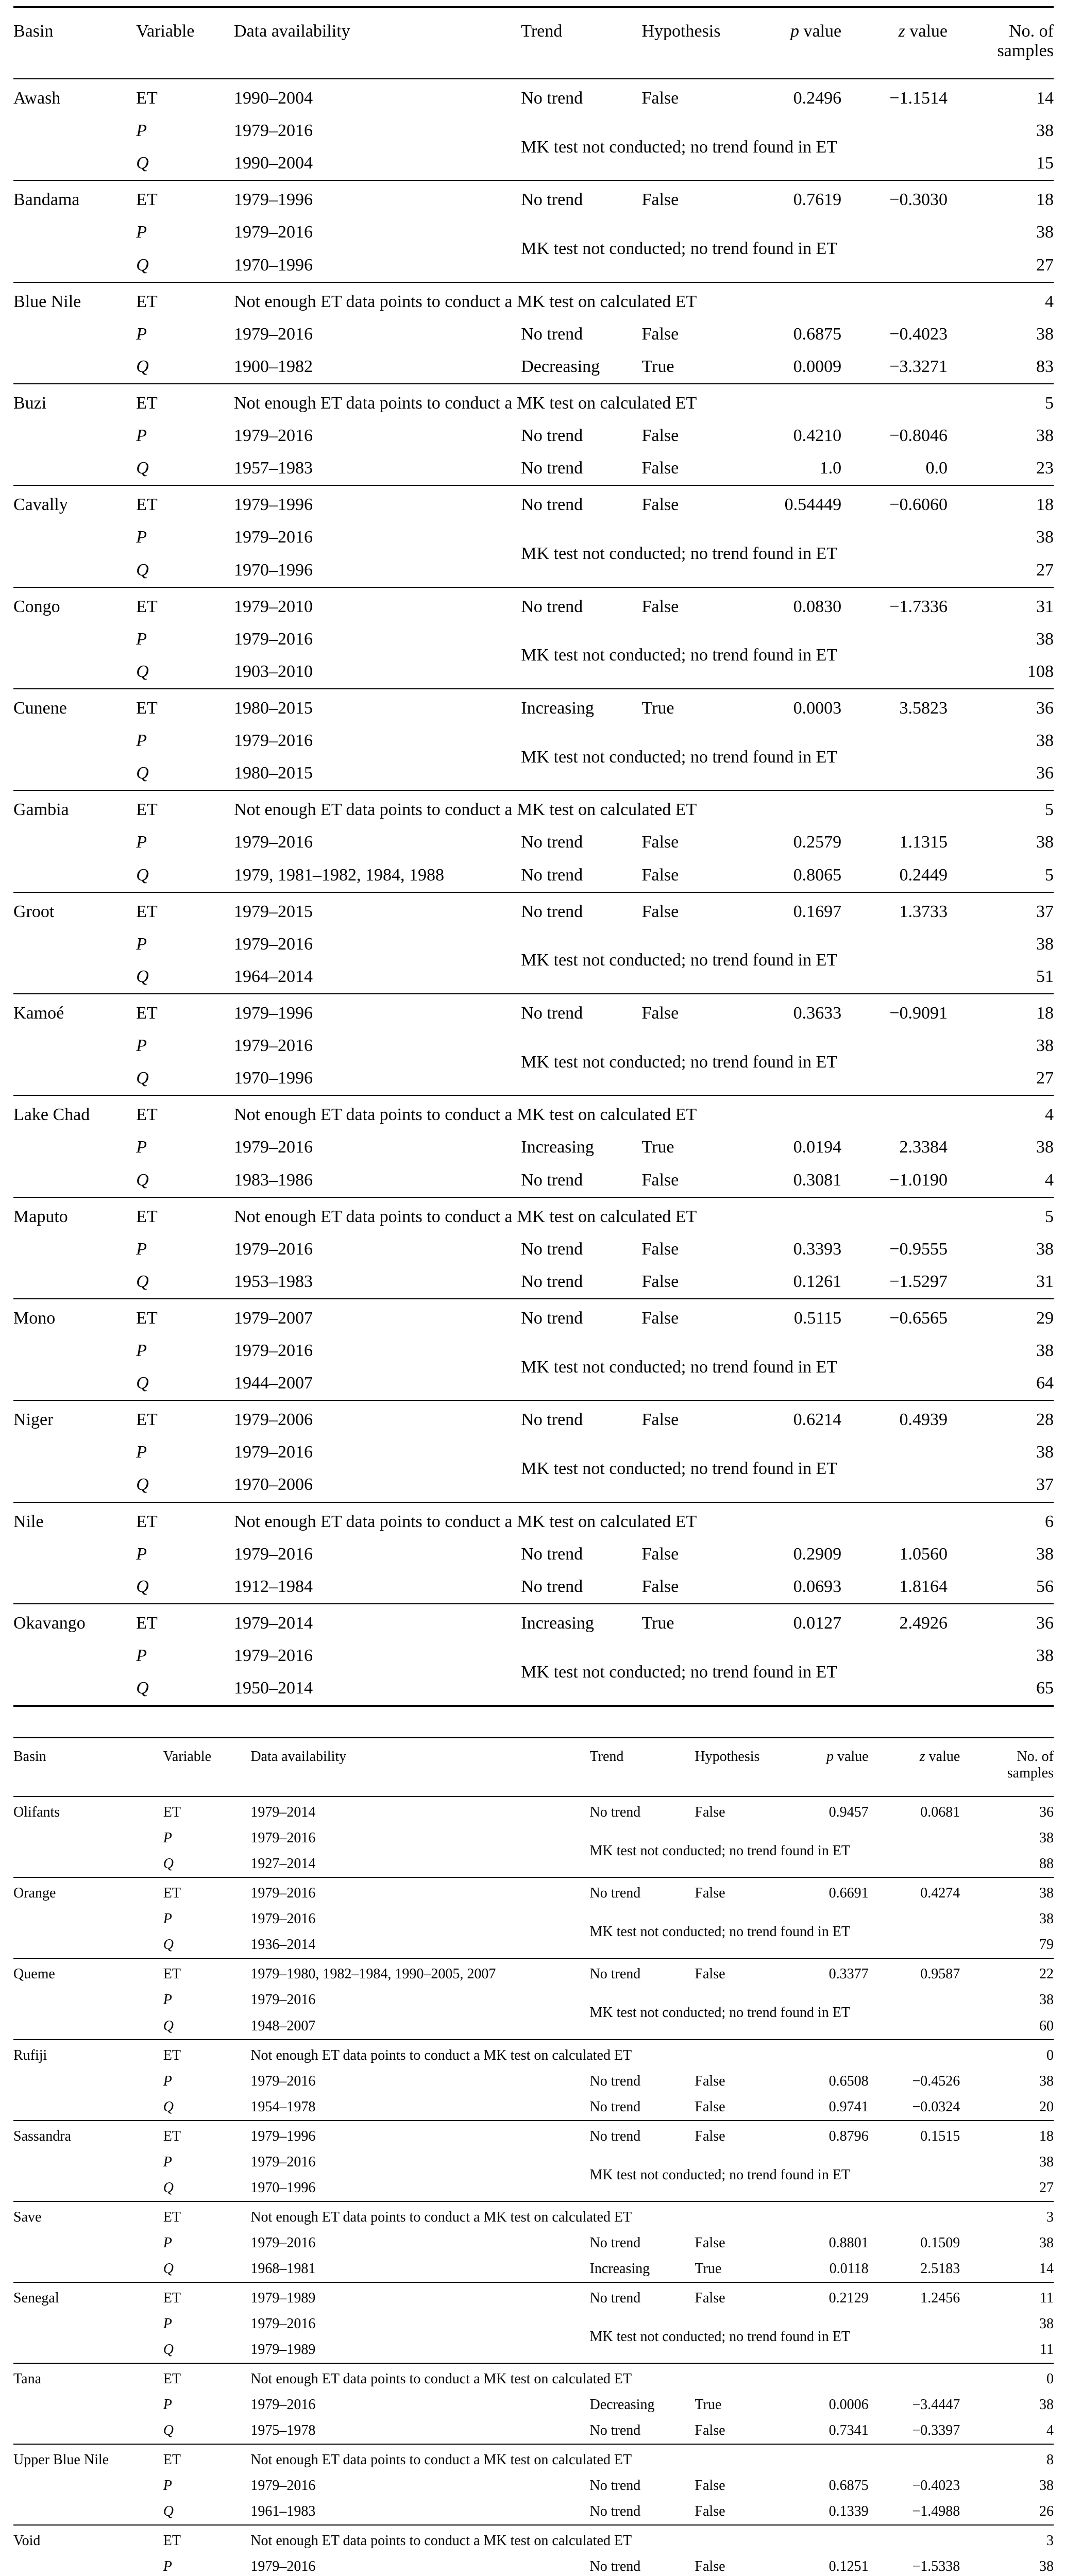 This screenshot has width=1065, height=2576. Describe the element at coordinates (794, 31) in the screenshot. I see `italic-symbol: p` at that location.